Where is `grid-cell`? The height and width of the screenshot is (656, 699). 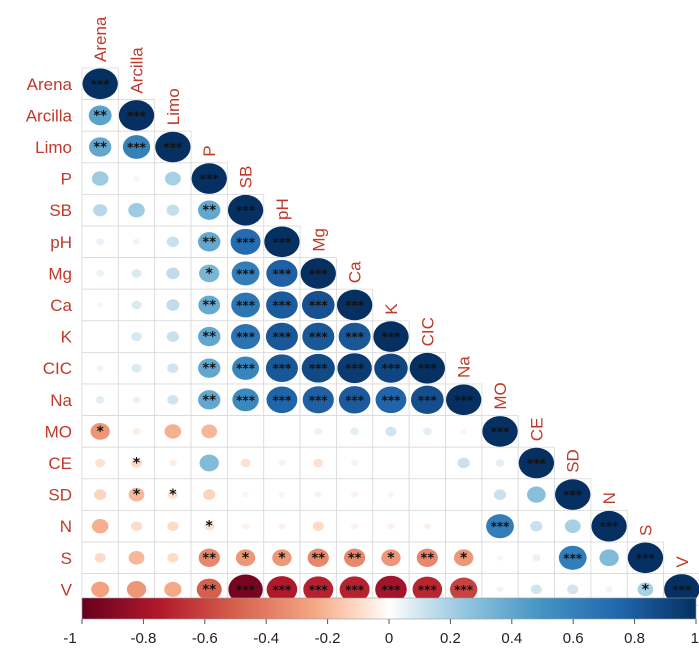
grid-cell is located at coordinates (464, 495).